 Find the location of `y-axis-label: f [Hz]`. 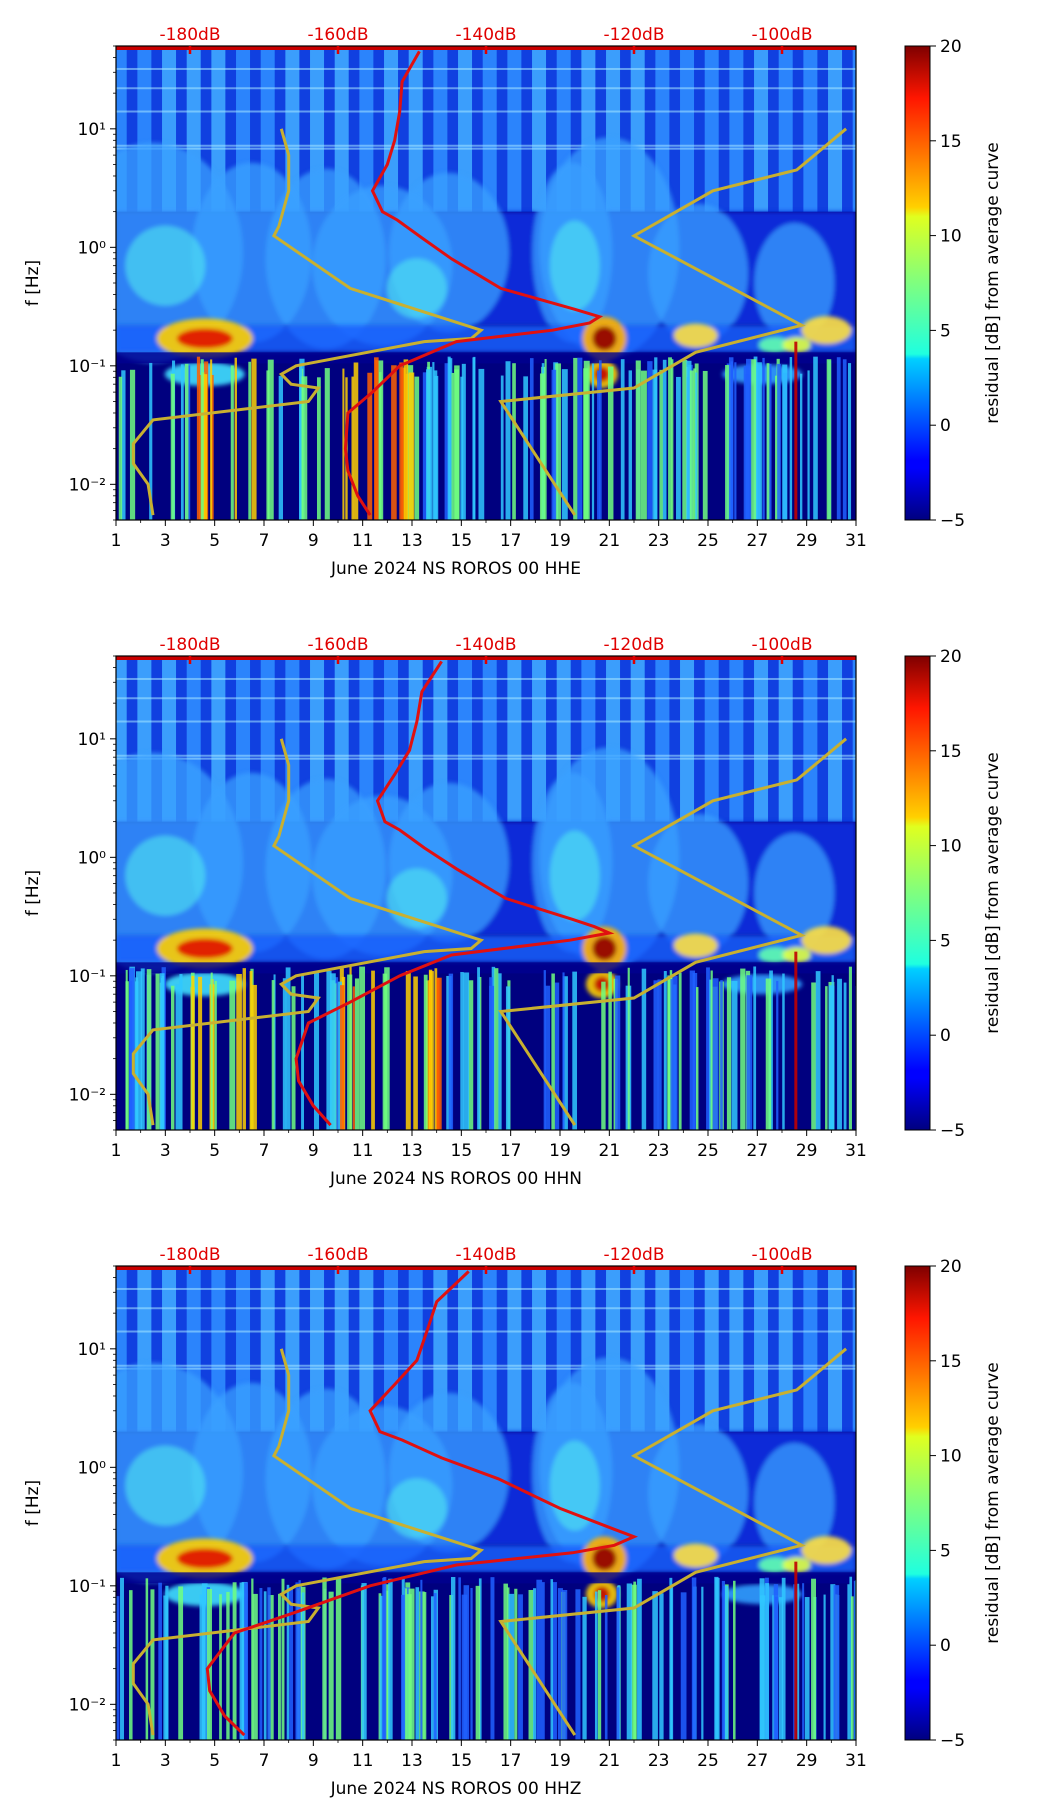

y-axis-label: f [Hz] is located at coordinates (33, 283).